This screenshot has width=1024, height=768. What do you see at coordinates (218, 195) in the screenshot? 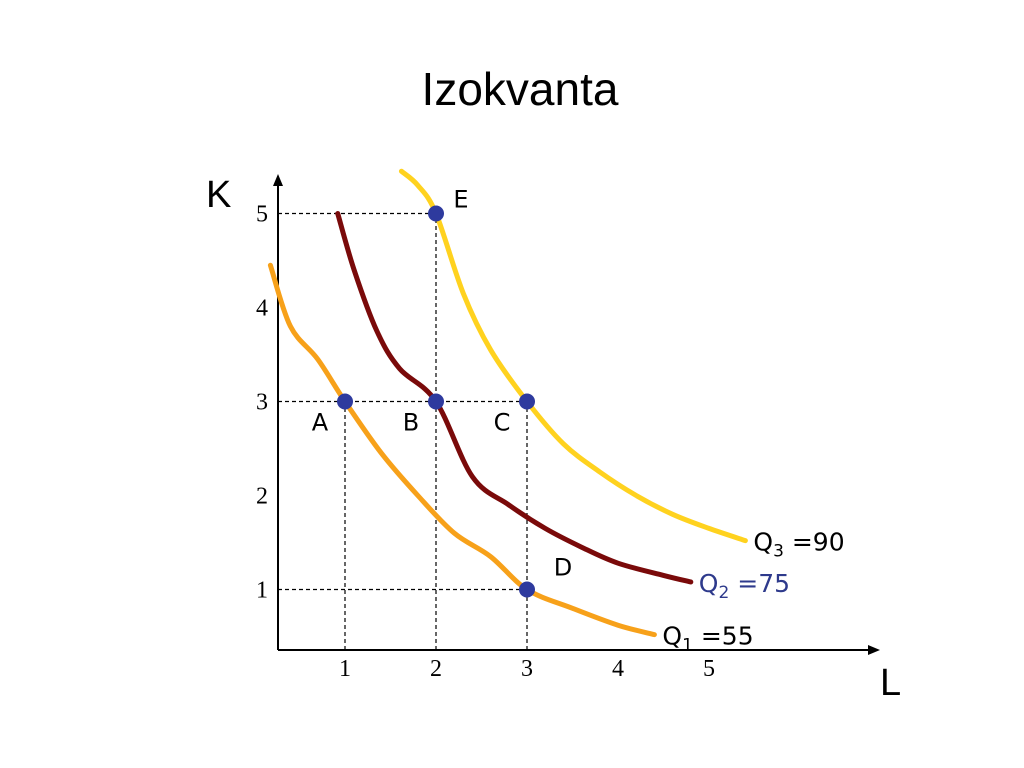
I see `y-axis-label: K` at bounding box center [218, 195].